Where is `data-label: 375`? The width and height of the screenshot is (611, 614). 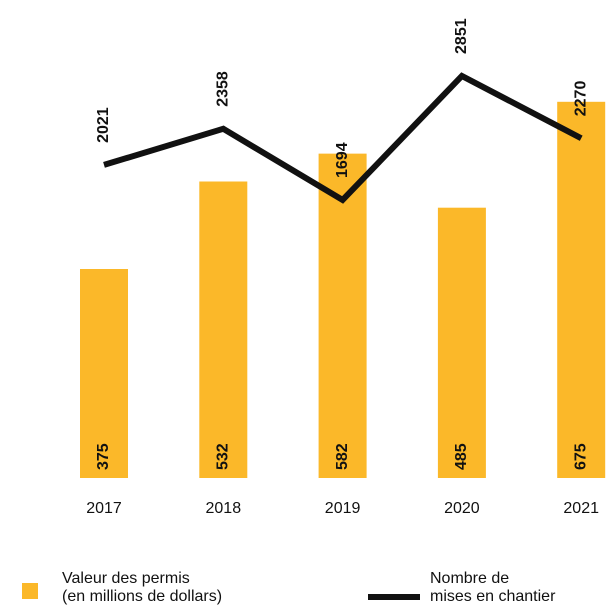
data-label: 375 is located at coordinates (103, 456).